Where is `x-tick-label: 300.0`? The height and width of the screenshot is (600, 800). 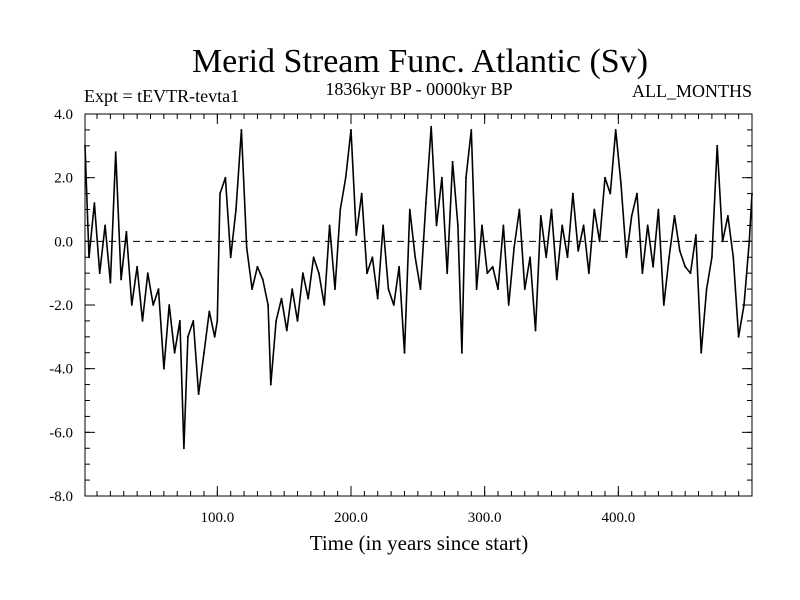 x-tick-label: 300.0 is located at coordinates (485, 518).